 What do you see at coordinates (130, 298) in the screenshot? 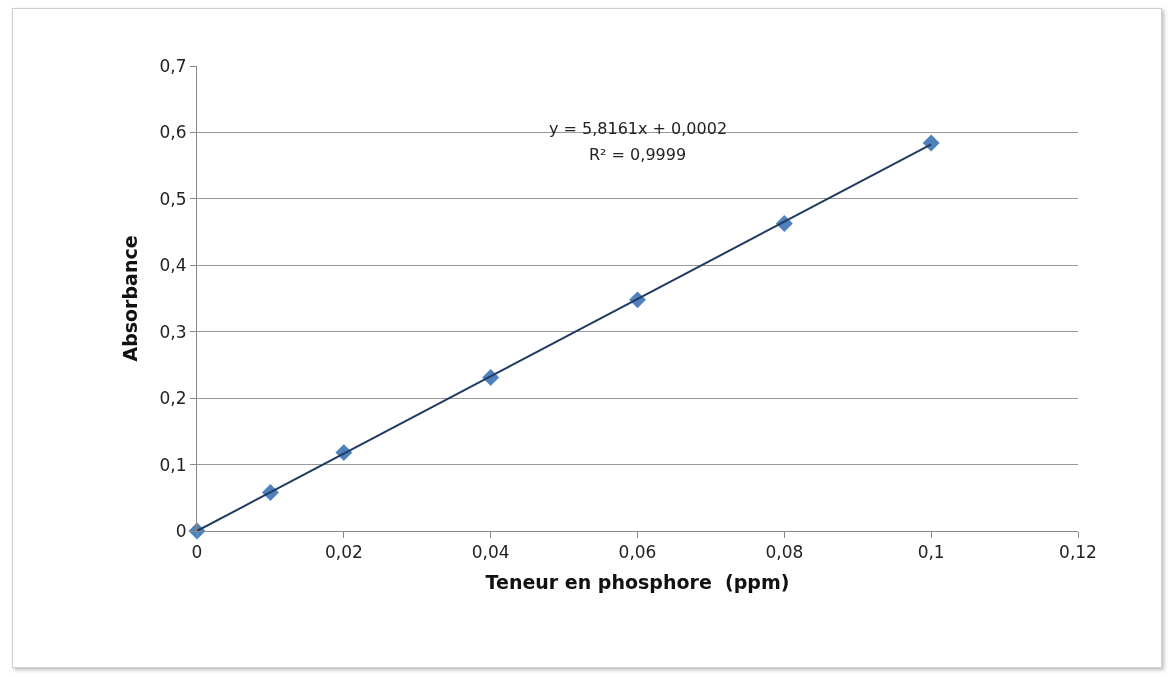
I see `y-axis-title: Absorbance` at bounding box center [130, 298].